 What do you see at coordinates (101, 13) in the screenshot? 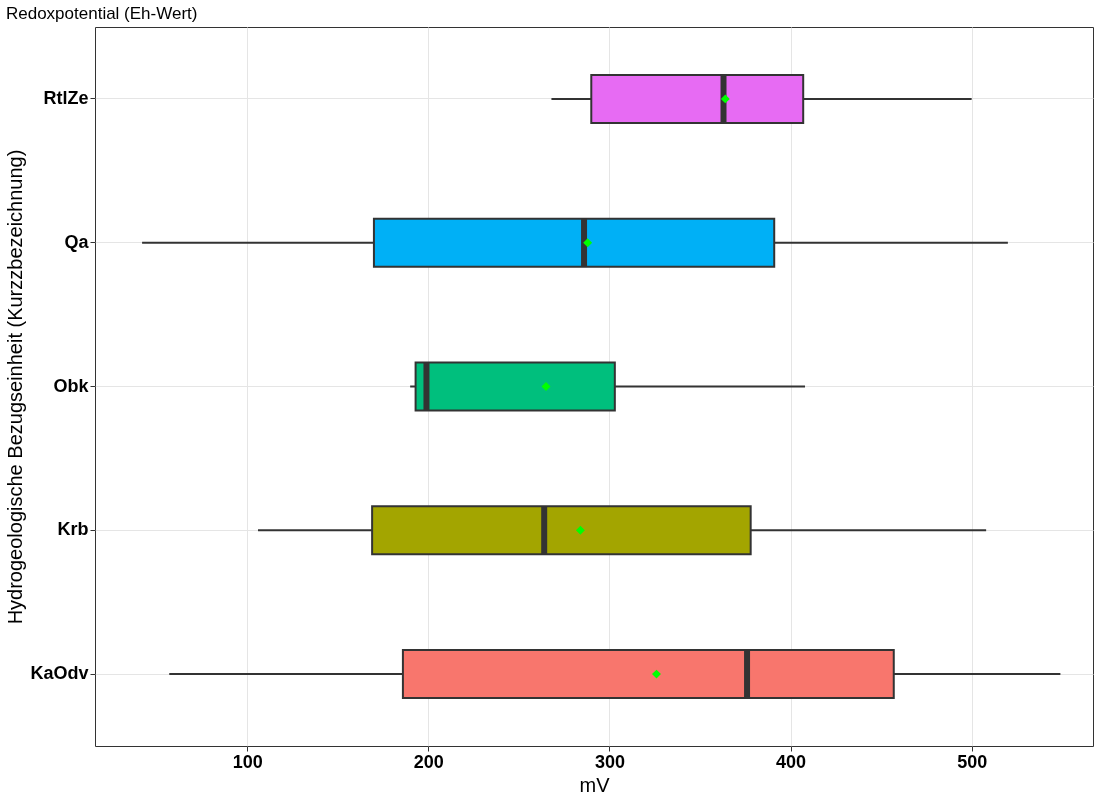
I see `chart-title: Redoxpotential (Eh-Wert)` at bounding box center [101, 13].